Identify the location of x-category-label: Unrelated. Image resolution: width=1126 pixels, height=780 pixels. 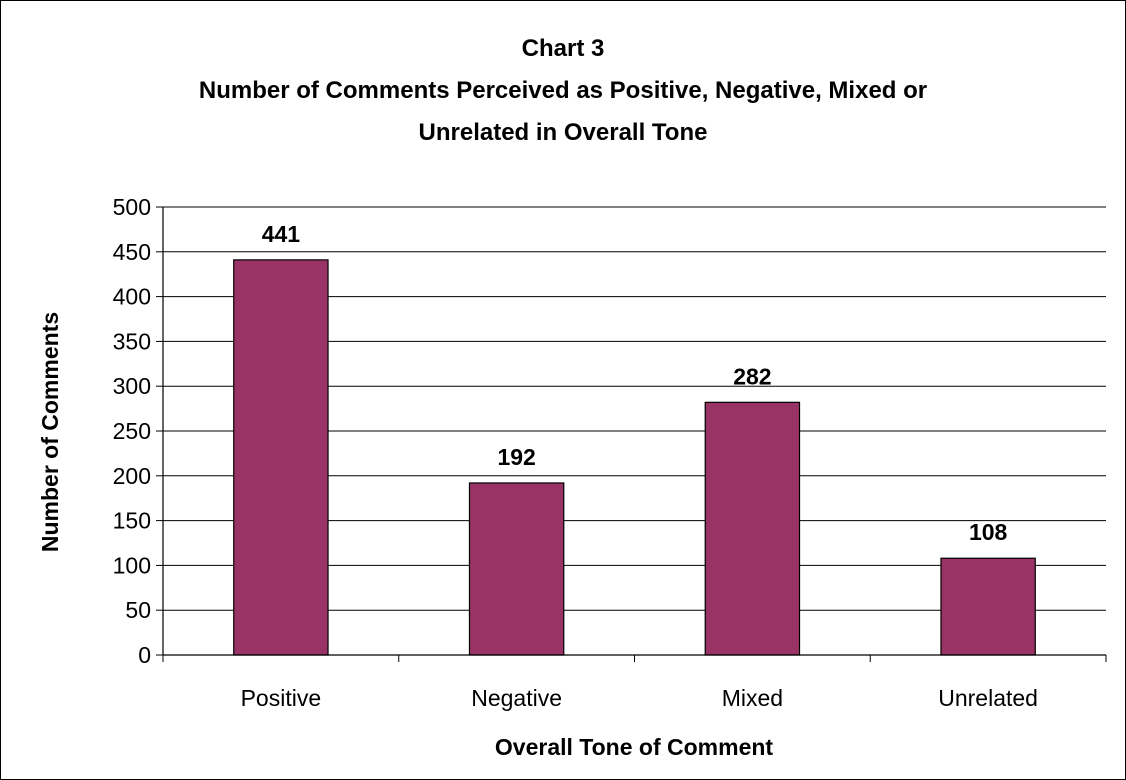
(988, 698).